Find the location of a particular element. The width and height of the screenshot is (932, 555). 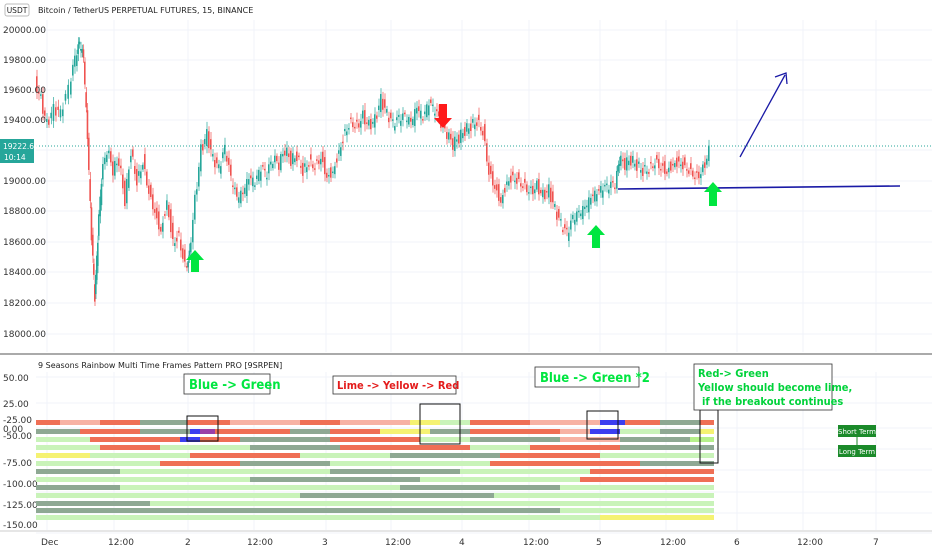

legend-short-text: Short Term is located at coordinates (857, 432).